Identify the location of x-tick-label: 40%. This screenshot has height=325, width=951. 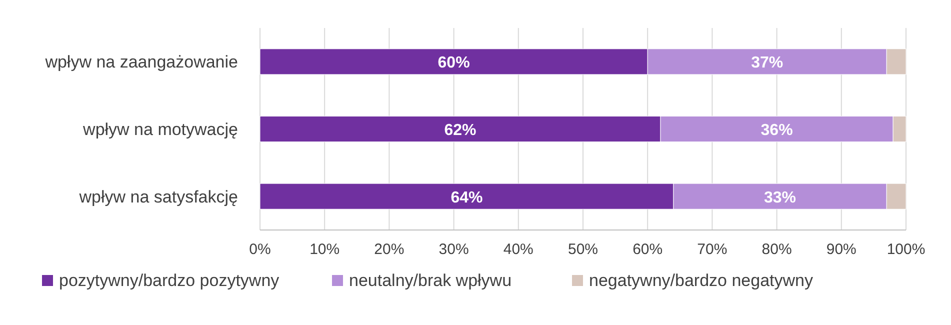
(518, 249).